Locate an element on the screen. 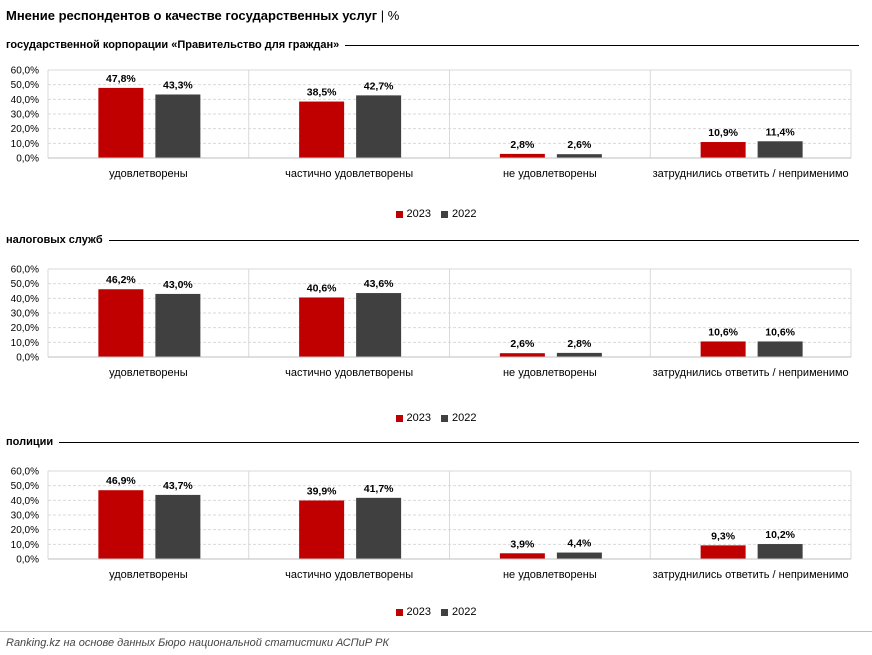  data-label: 39,9% is located at coordinates (322, 491).